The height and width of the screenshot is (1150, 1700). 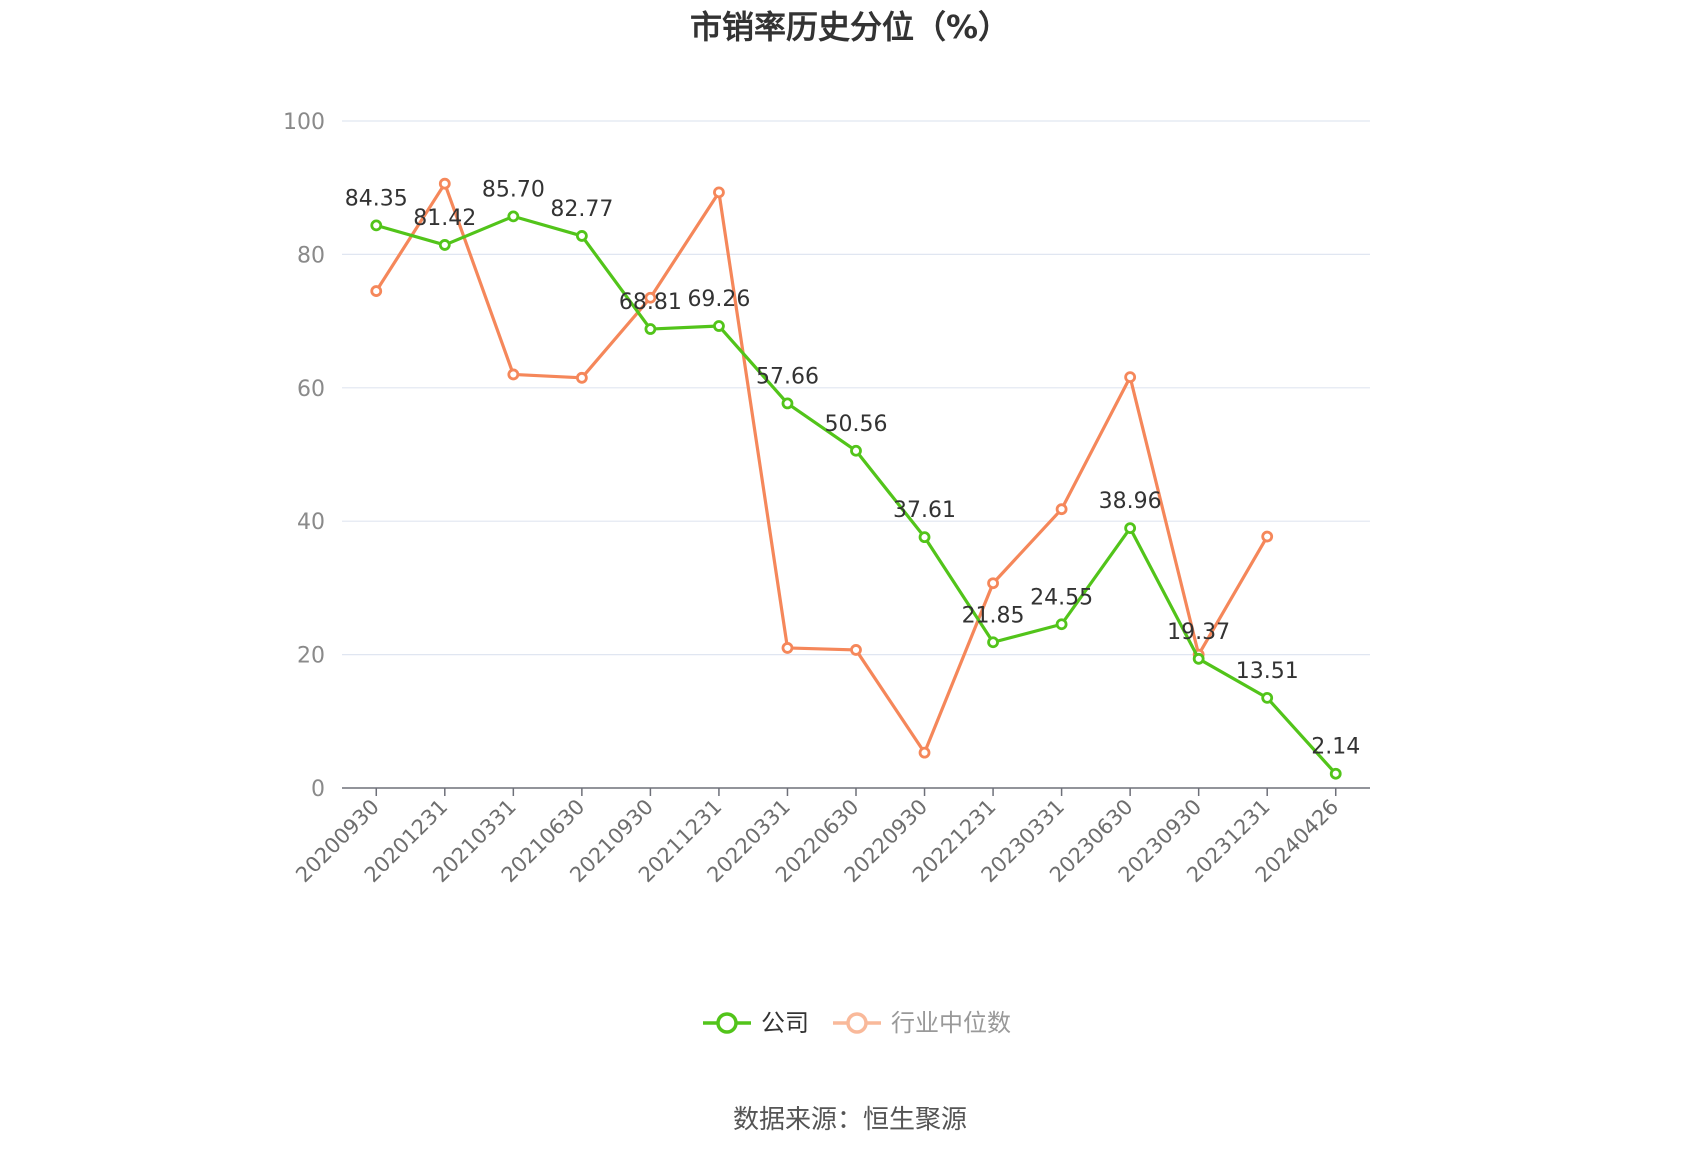 What do you see at coordinates (951, 1023) in the screenshot?
I see `legend-label: 行业中位数` at bounding box center [951, 1023].